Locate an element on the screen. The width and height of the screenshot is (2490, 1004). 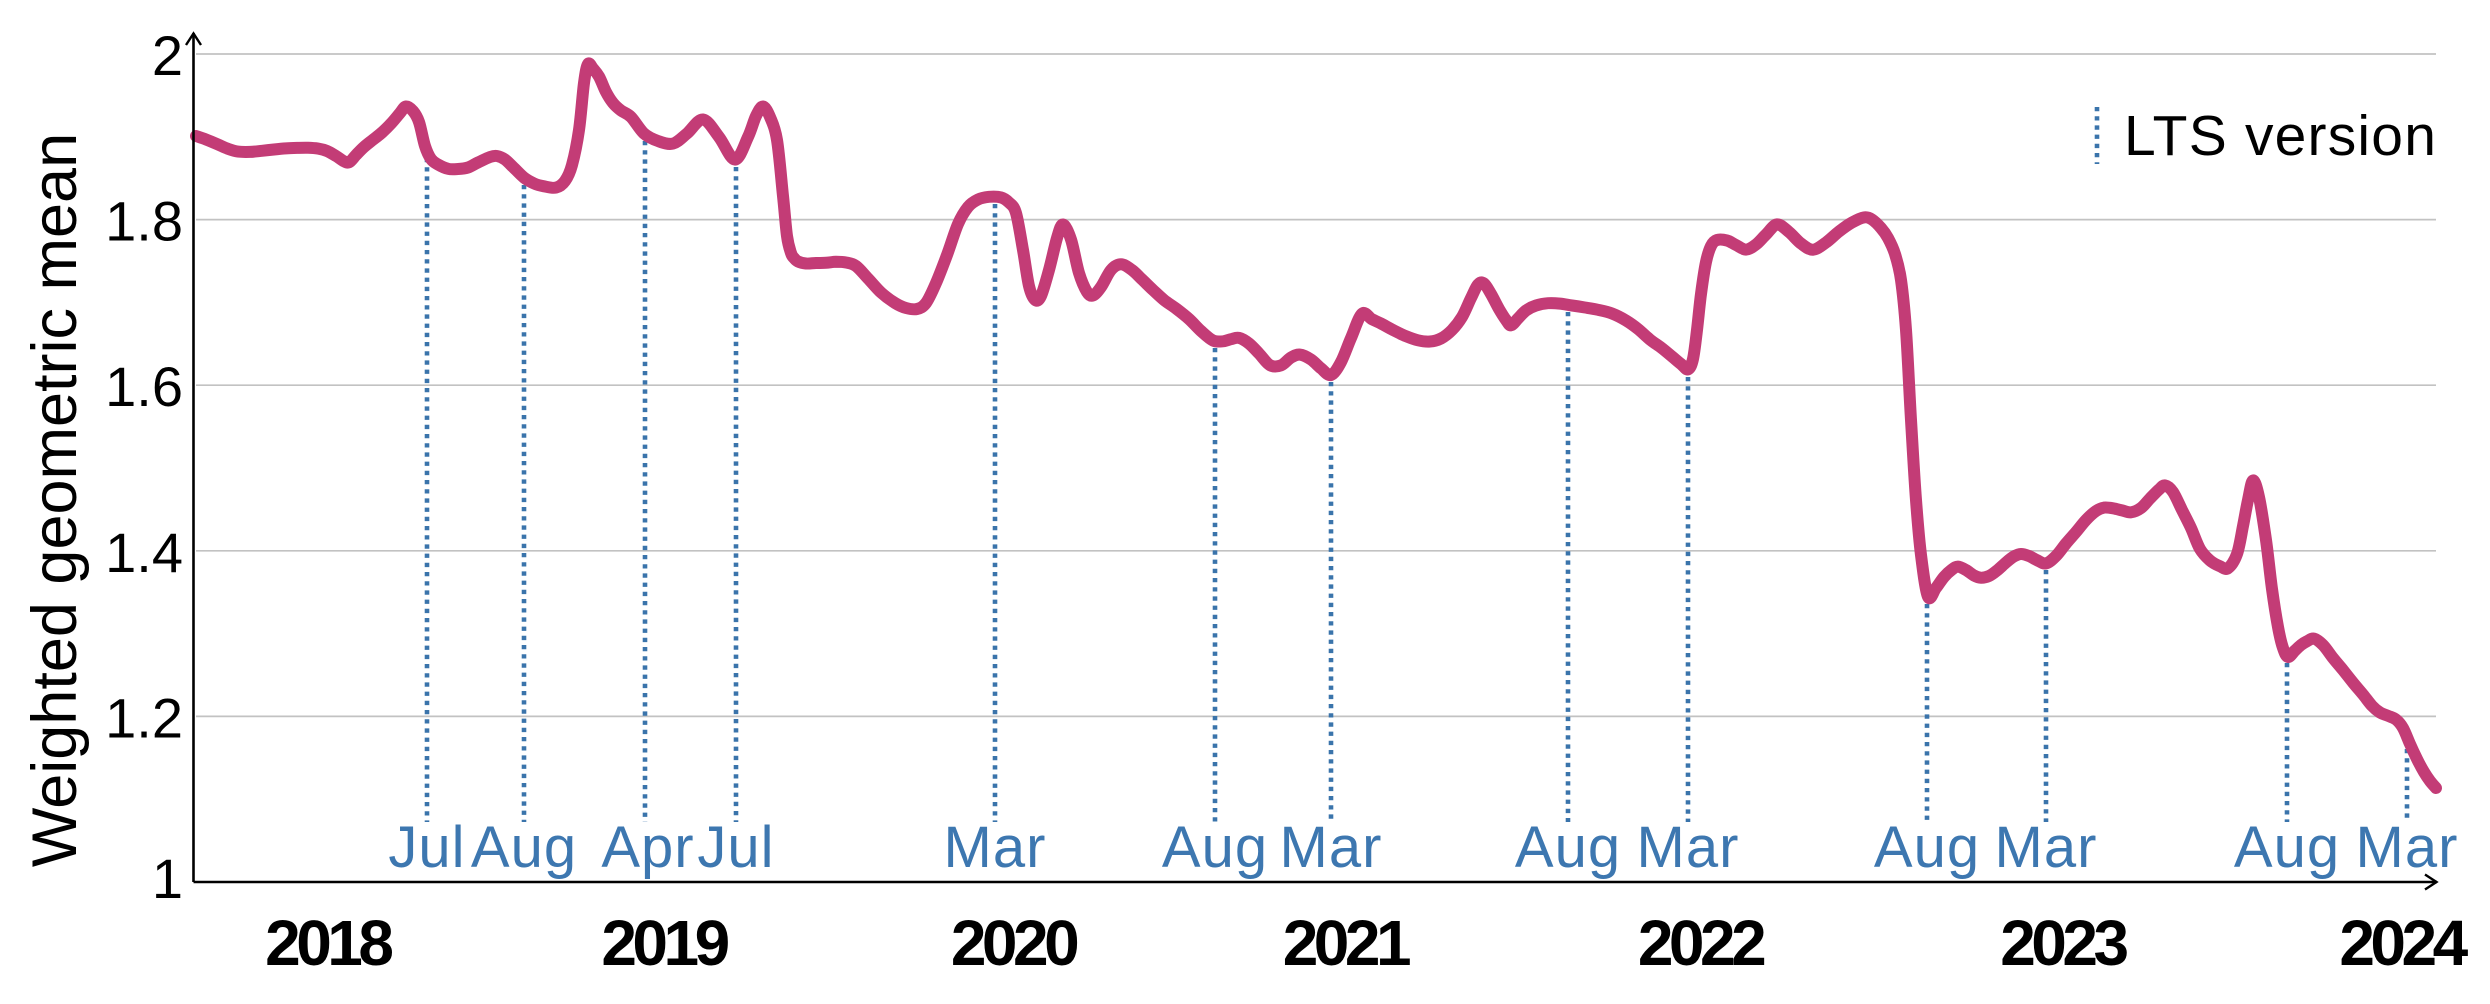
svg-text: 1.6 is located at coordinates (144, 386).